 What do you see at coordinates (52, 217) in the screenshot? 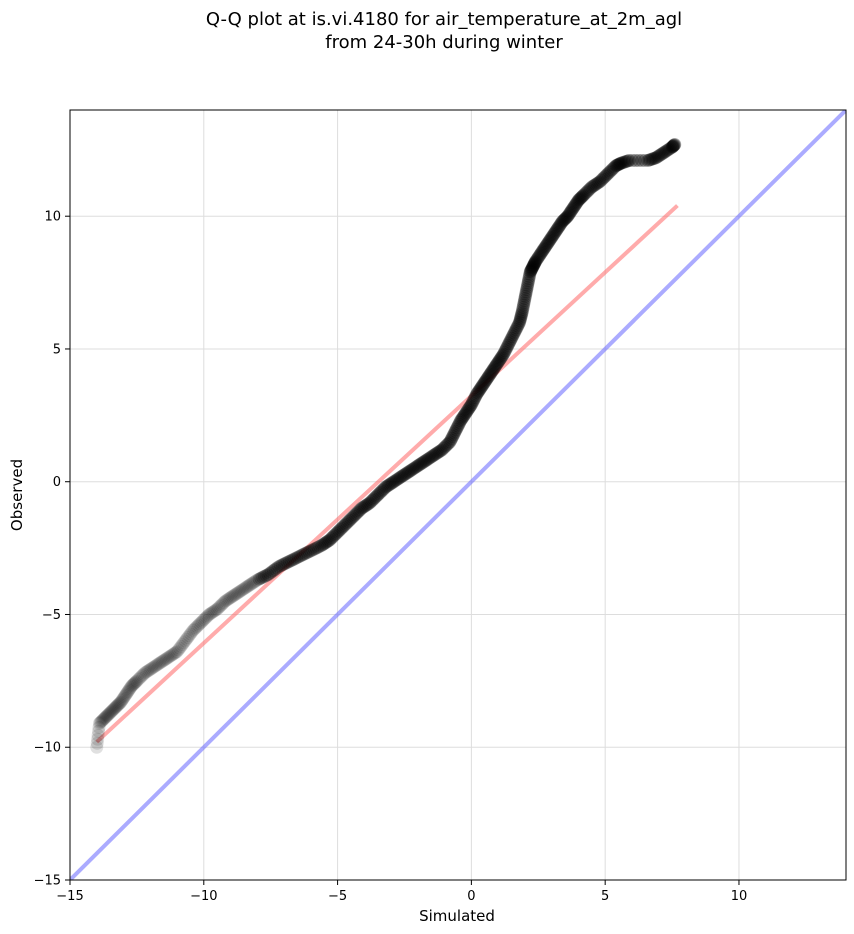
I see `y-tick-label: 10` at bounding box center [52, 217].